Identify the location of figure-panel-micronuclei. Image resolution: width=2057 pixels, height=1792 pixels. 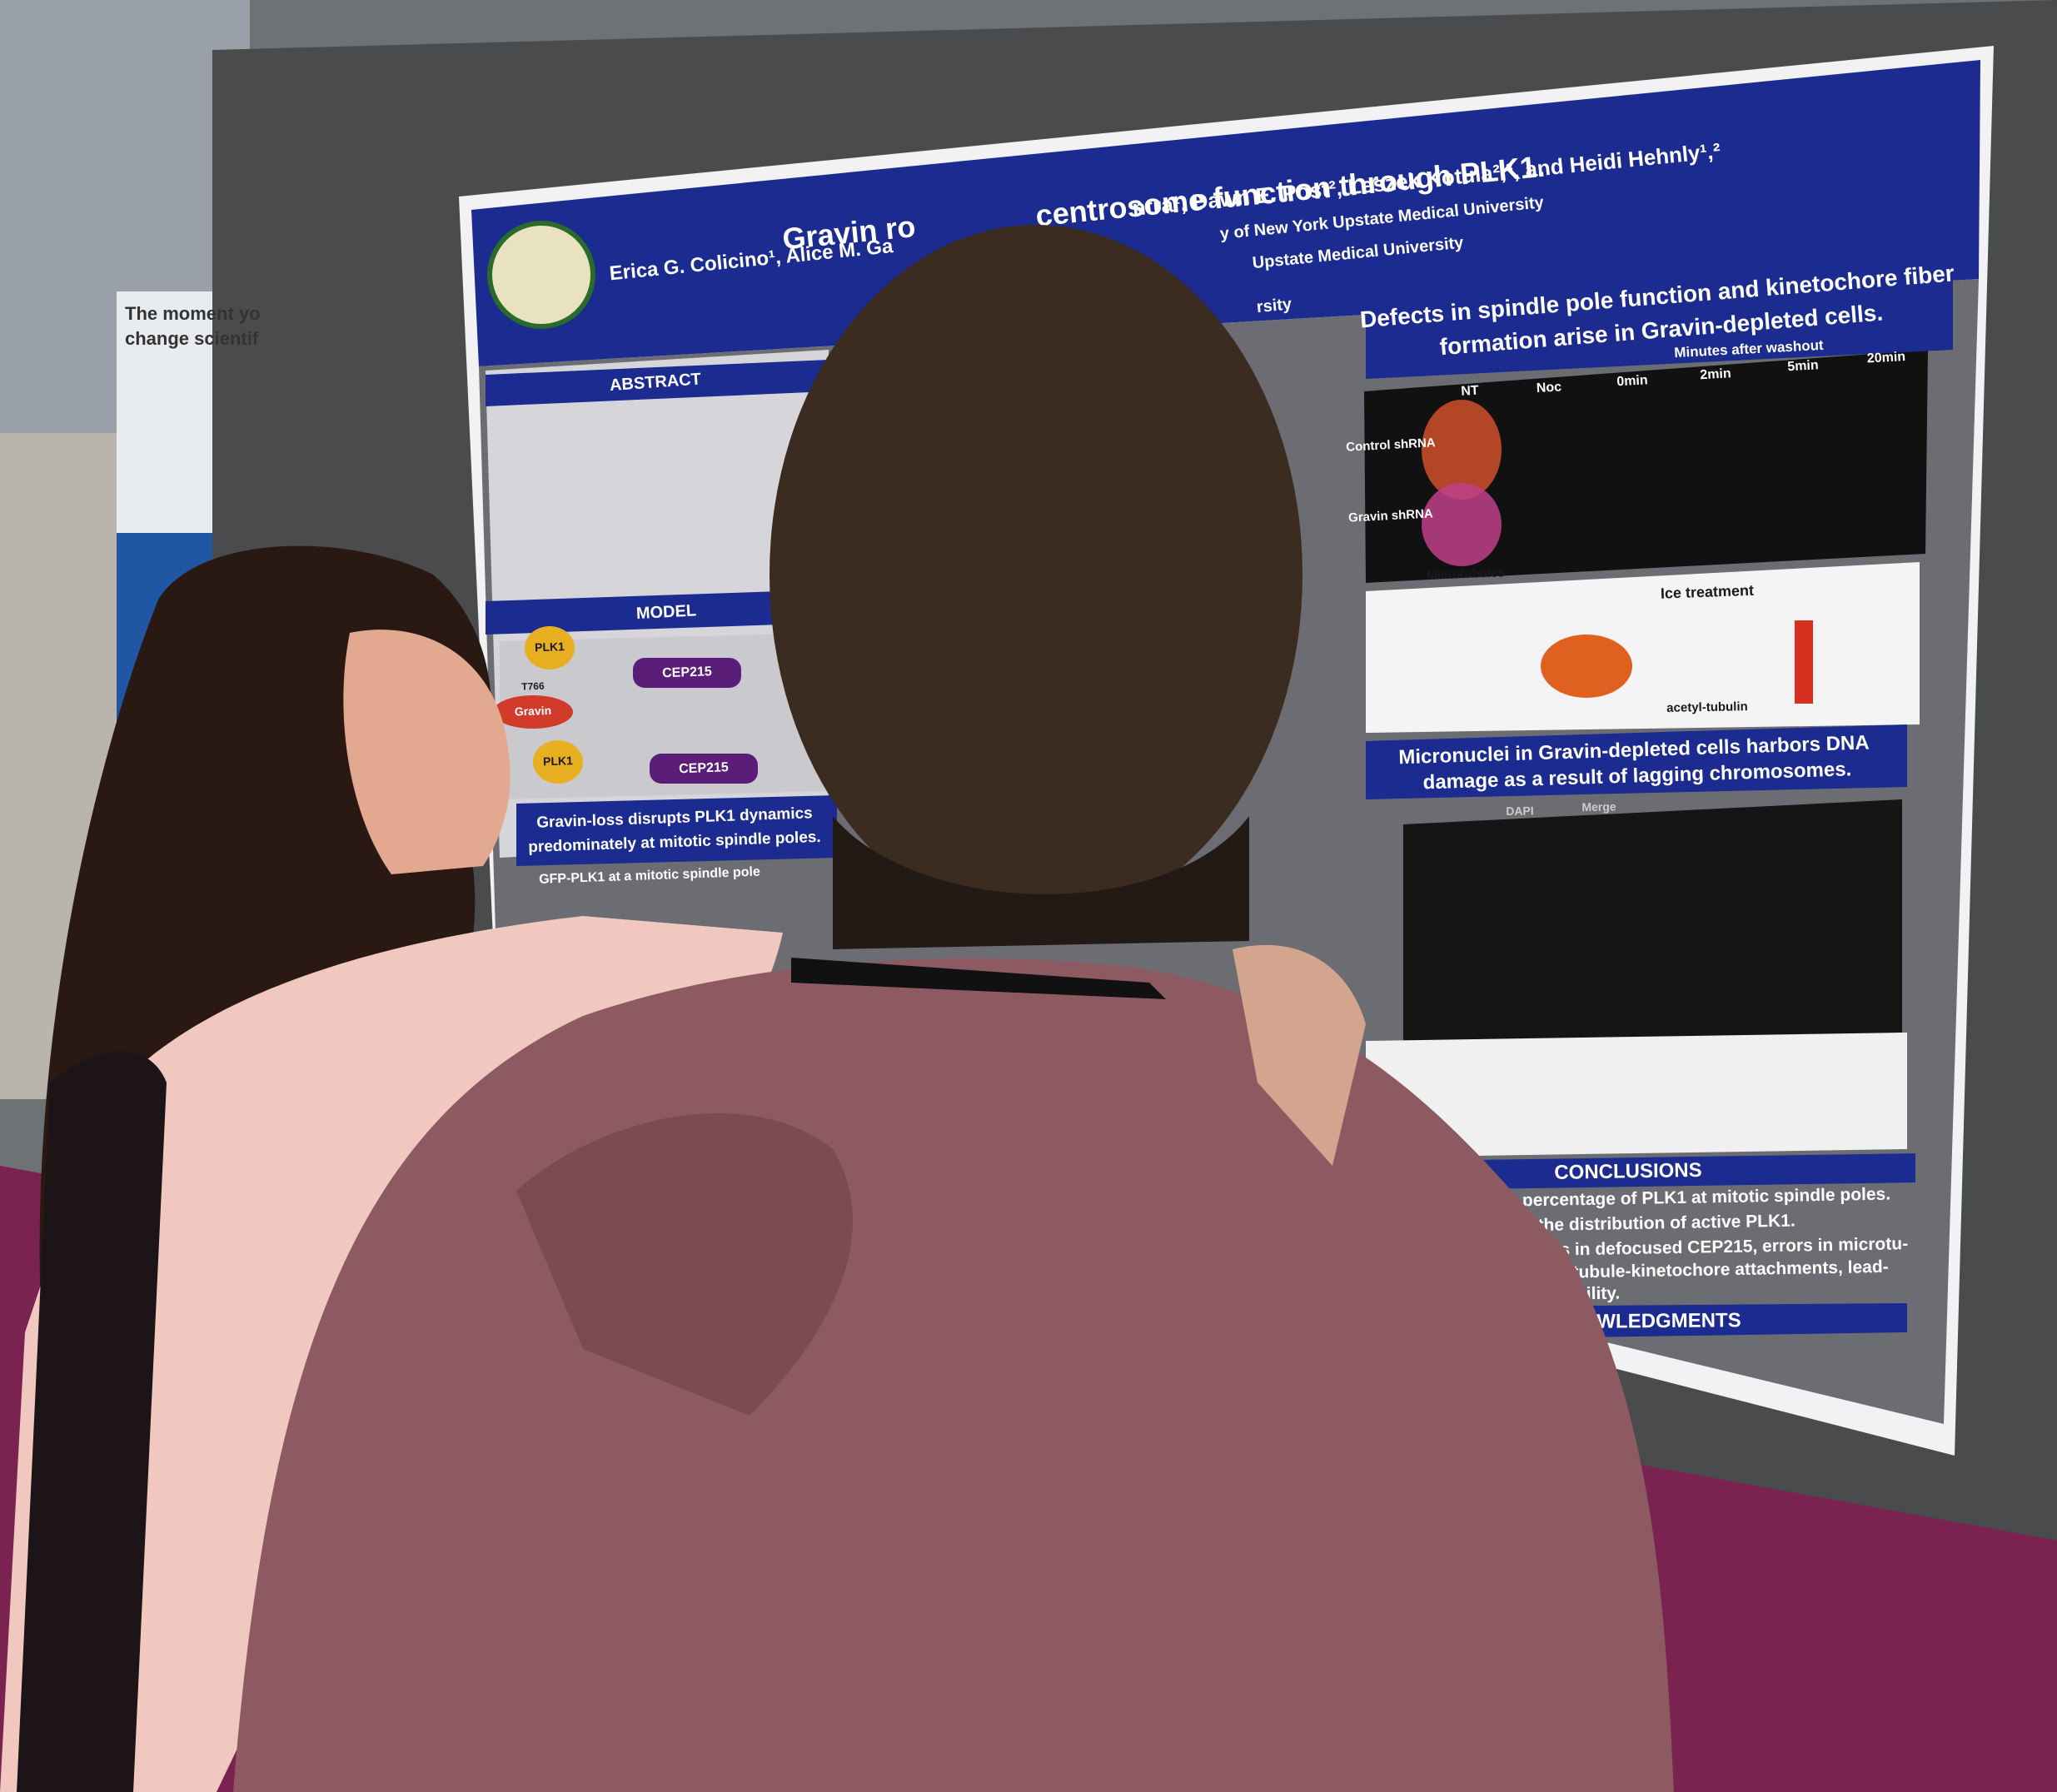
(1653, 924).